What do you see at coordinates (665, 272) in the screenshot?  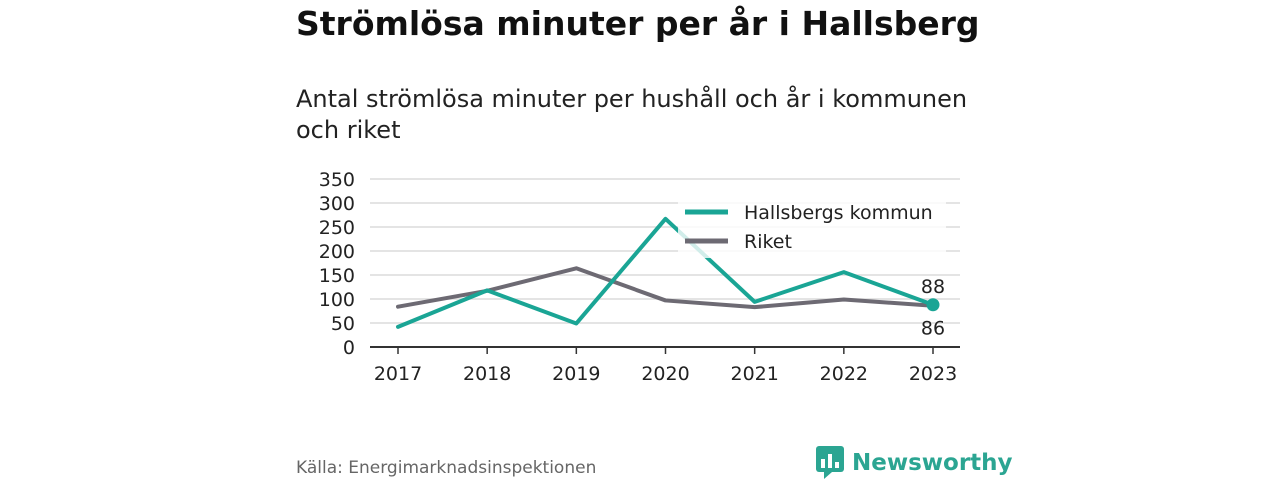 I see `series-line-hallsbergs-kommun` at bounding box center [665, 272].